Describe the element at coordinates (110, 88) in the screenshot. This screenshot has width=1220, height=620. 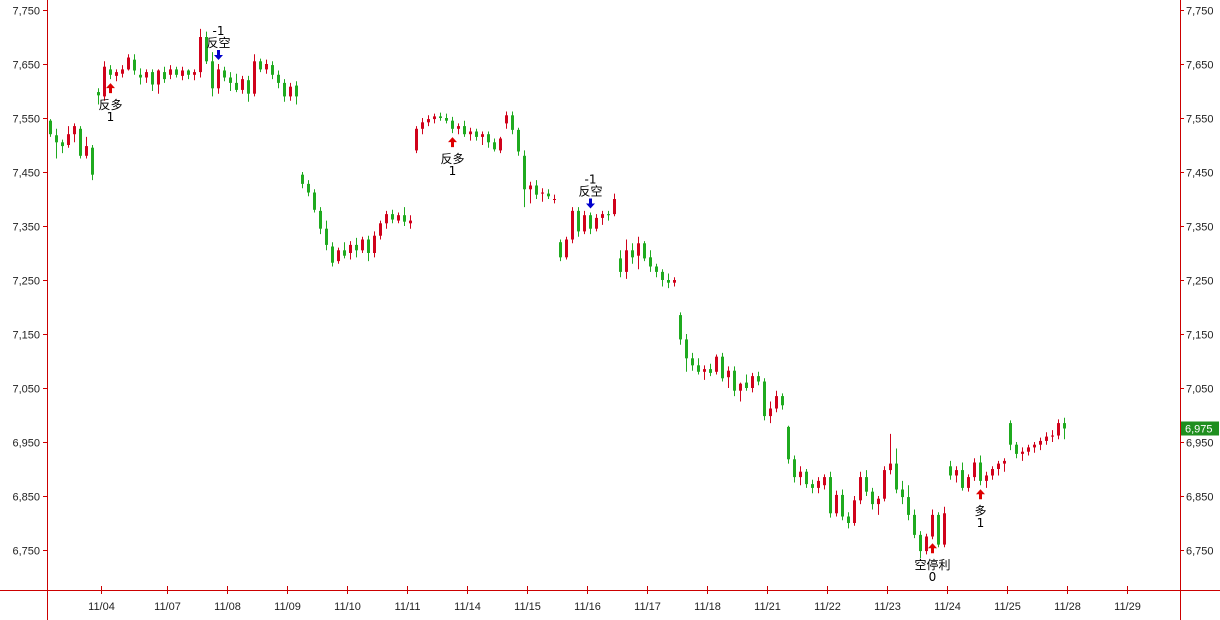
I see `buy-arrow-icon` at that location.